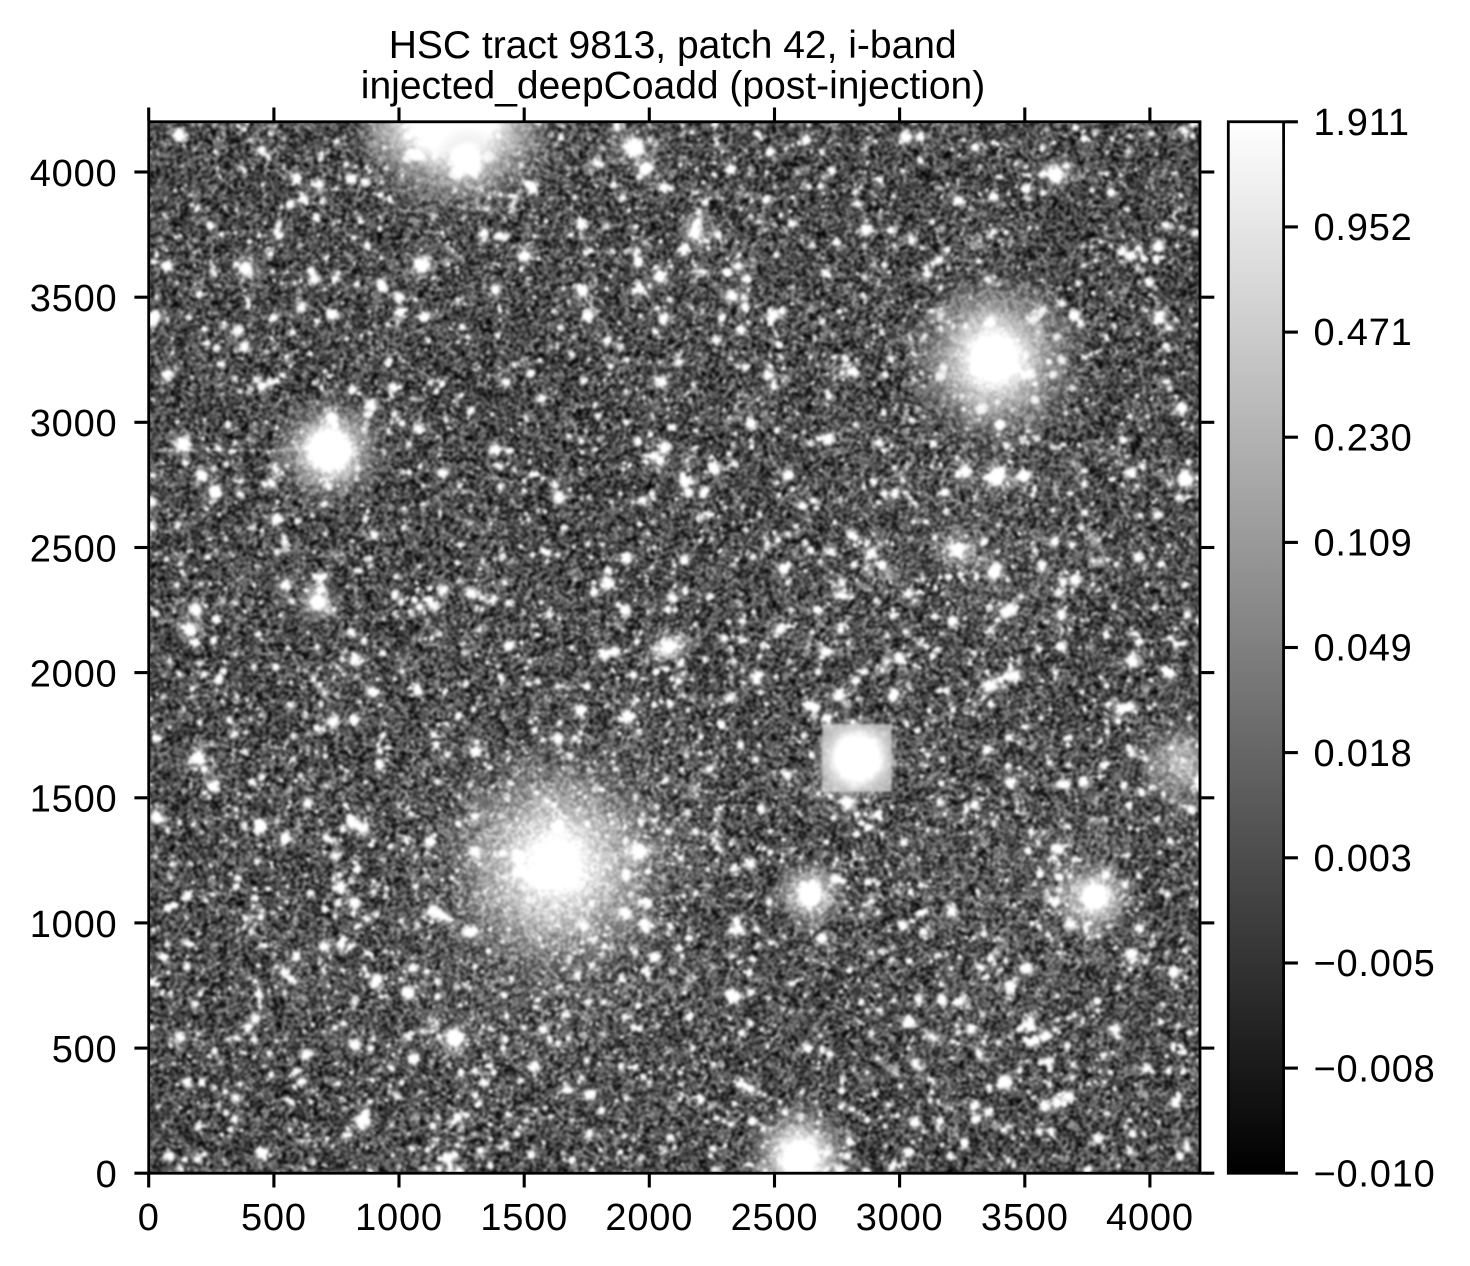  I want to click on svg-text: 0.109, so click(1363, 544).